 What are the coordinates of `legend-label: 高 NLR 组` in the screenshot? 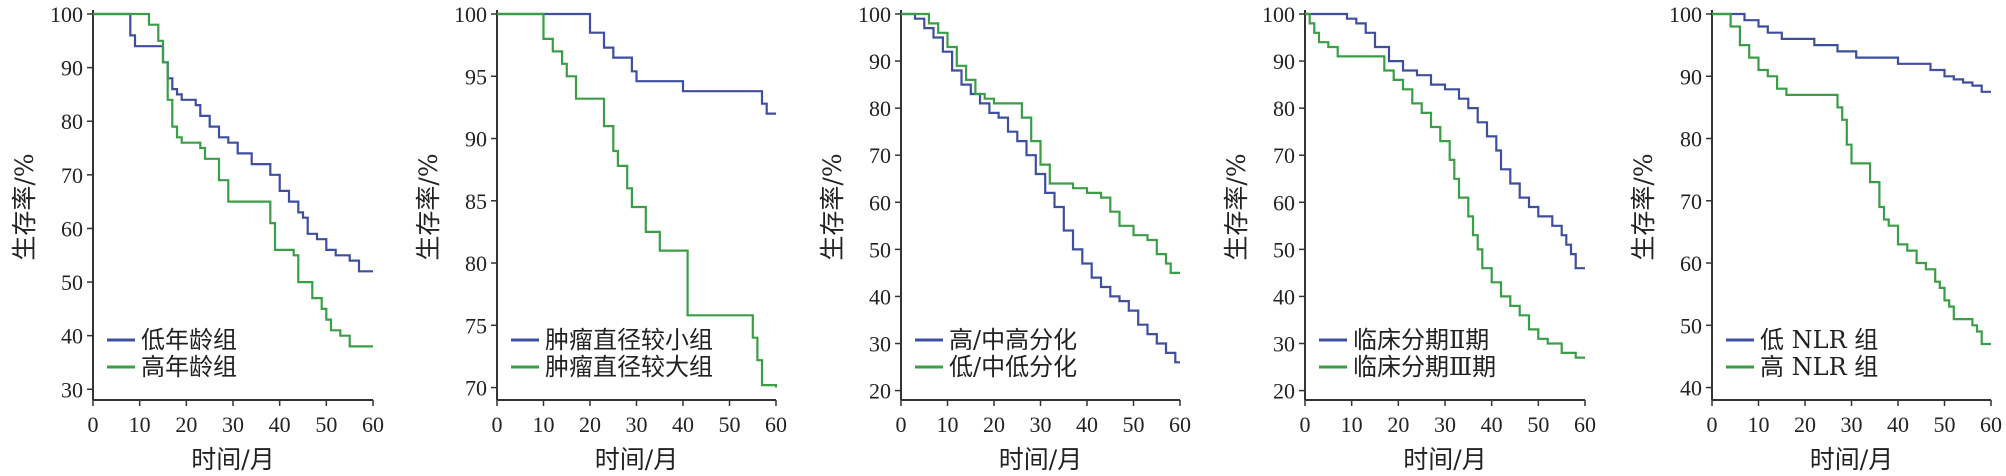 It's located at (1819, 367).